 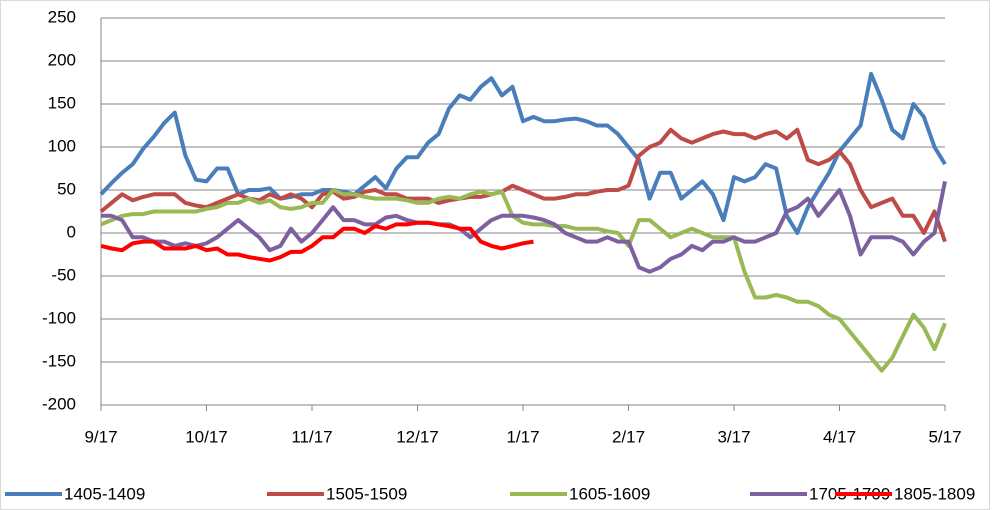 I want to click on x-tick-label: 3/17, so click(x=733, y=436).